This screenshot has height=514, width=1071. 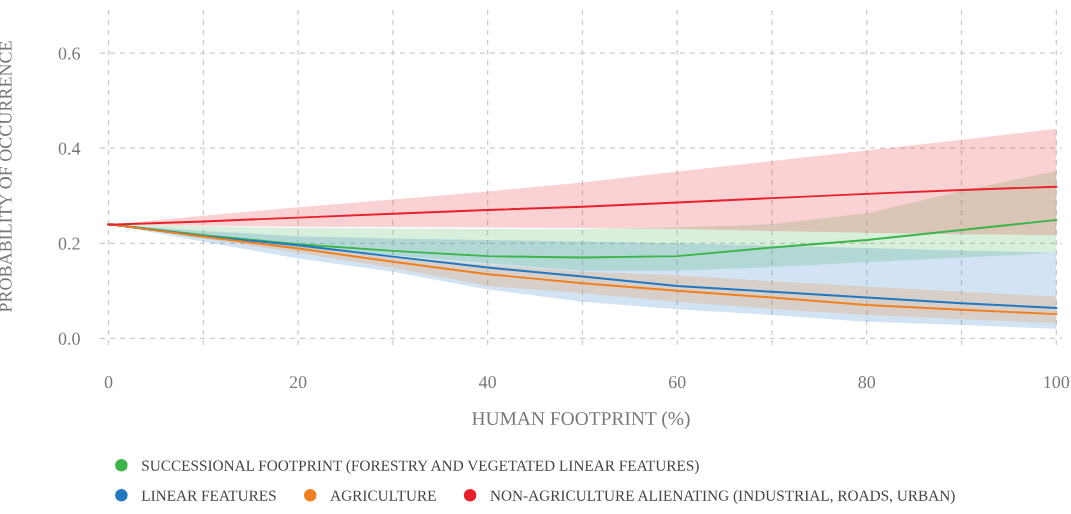 I want to click on x-tick-label: 40, so click(x=487, y=382).